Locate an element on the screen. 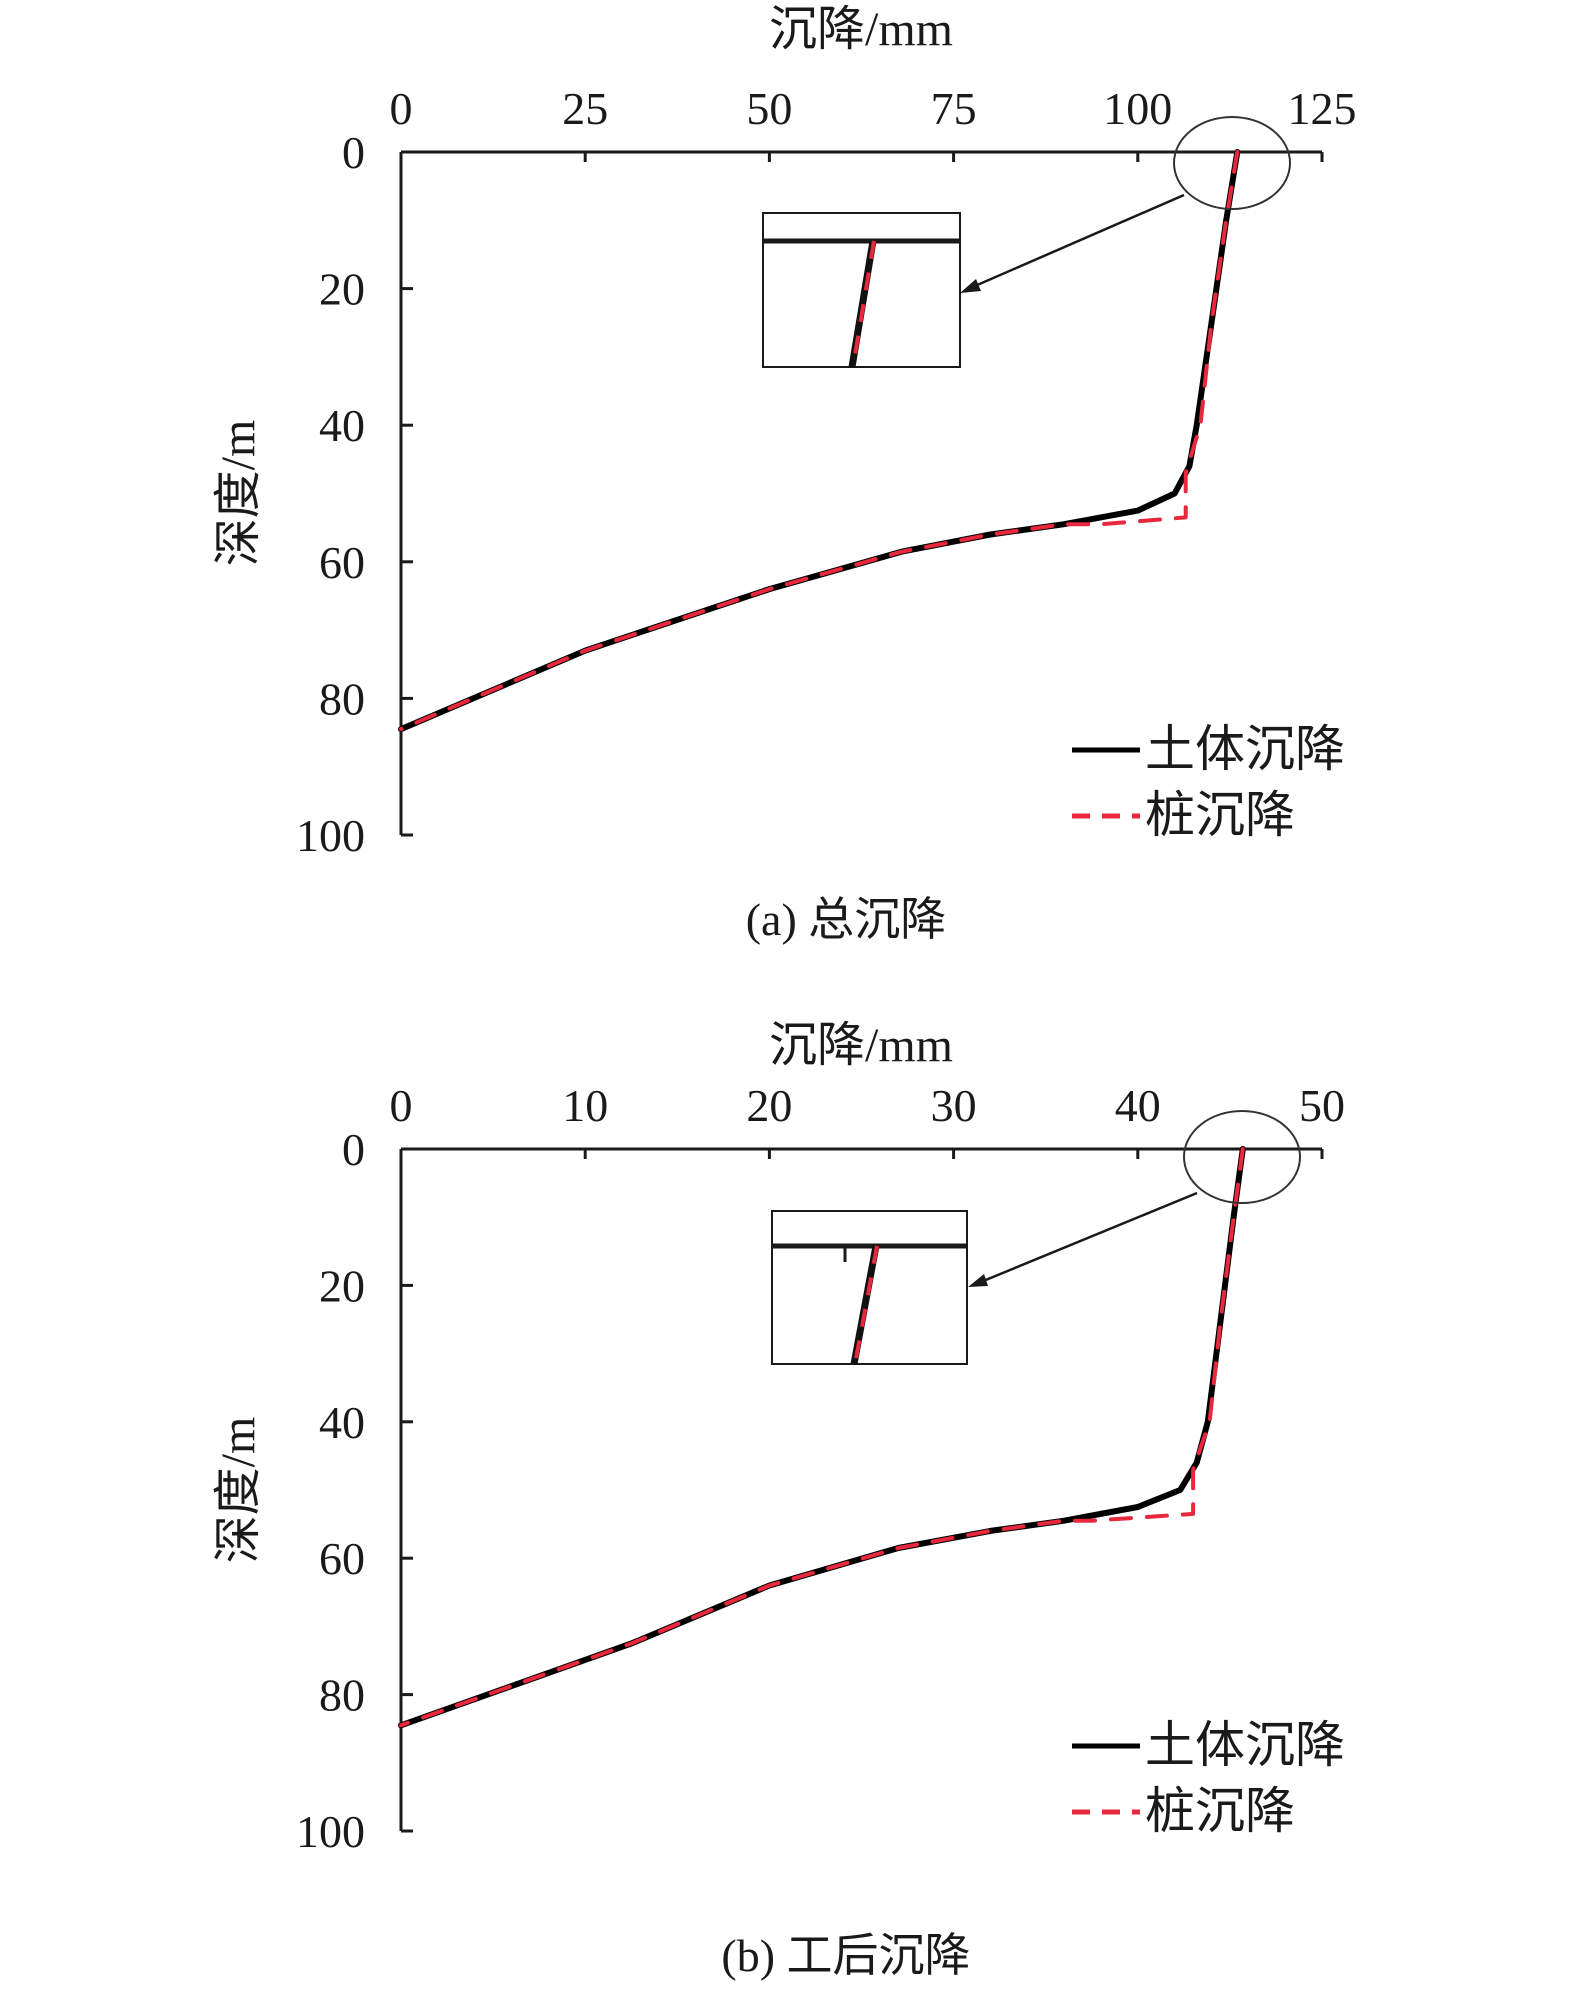  x-tick-label: 10 is located at coordinates (585, 1105).